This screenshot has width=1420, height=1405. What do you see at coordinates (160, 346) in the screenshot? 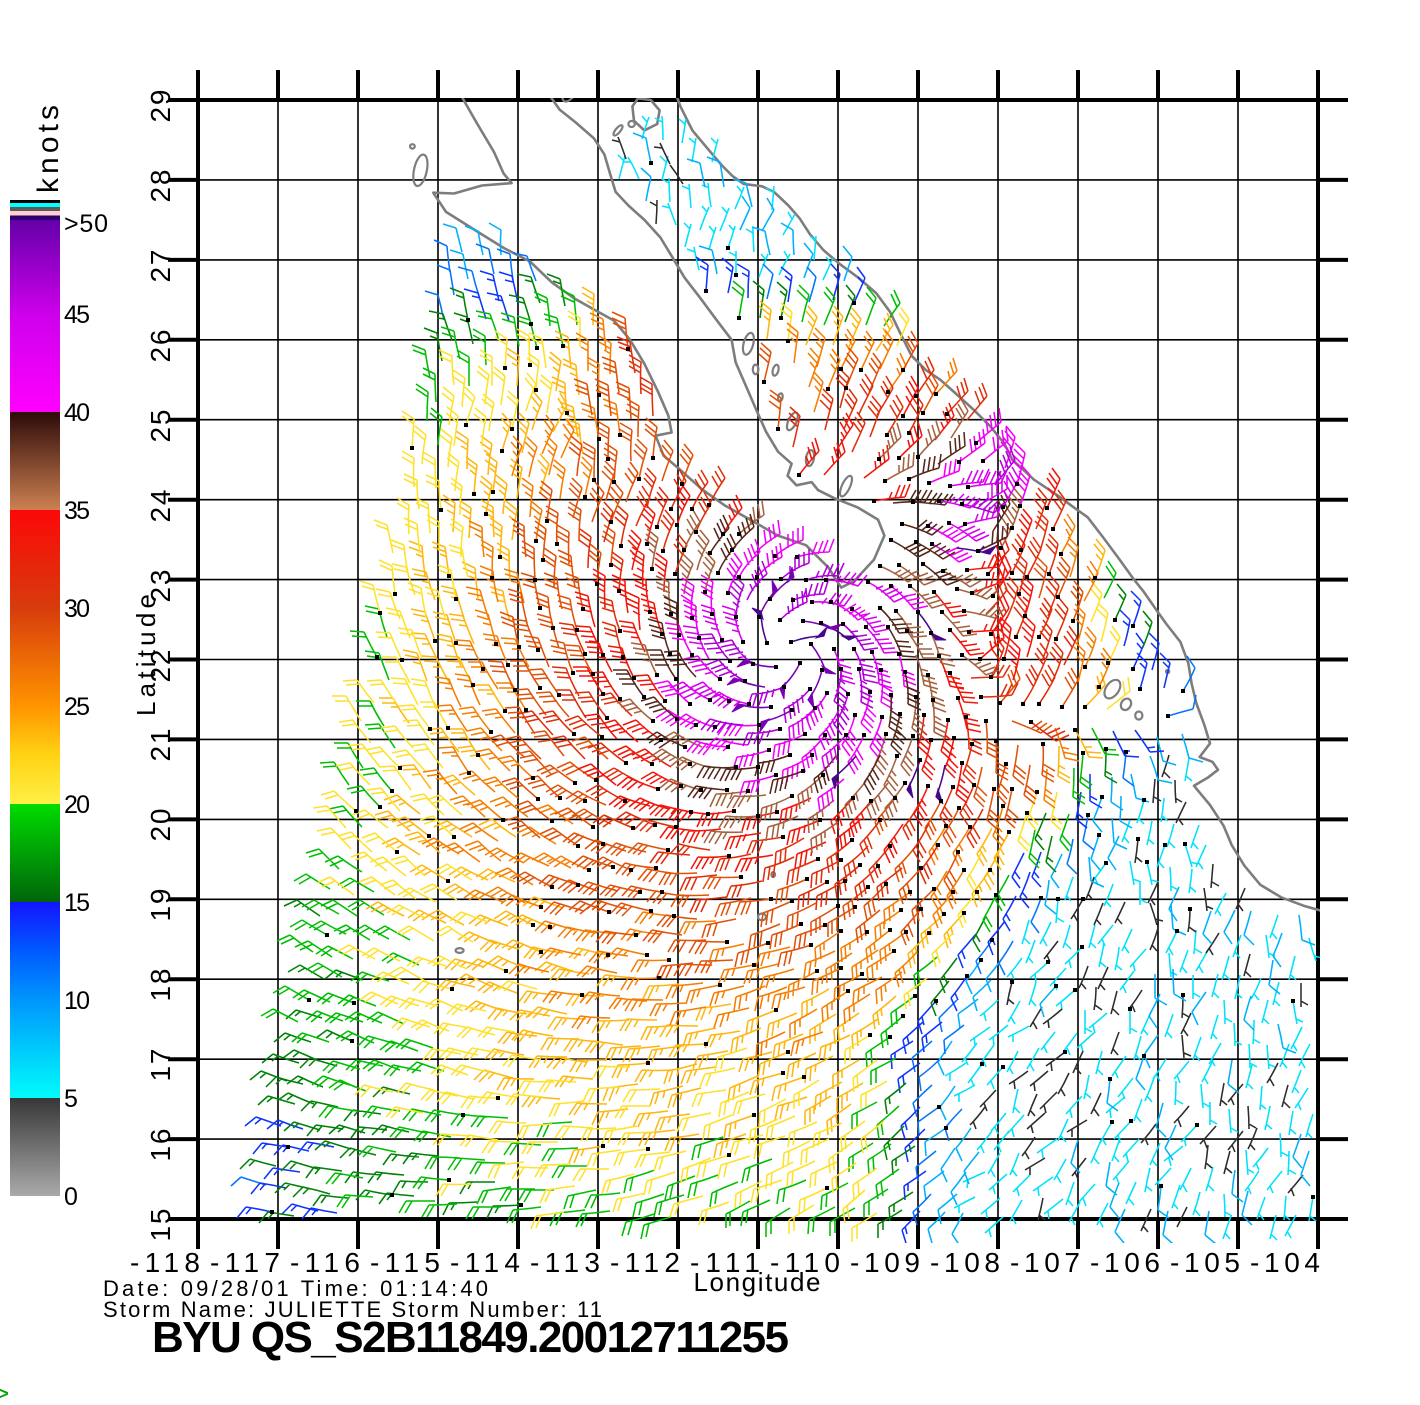
I see `svg-text: 26` at bounding box center [160, 346].